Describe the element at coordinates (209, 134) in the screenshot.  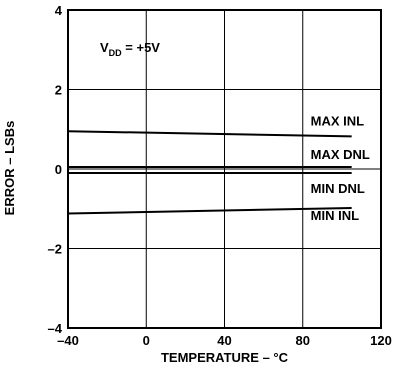
I see `series-line-max-inl` at that location.